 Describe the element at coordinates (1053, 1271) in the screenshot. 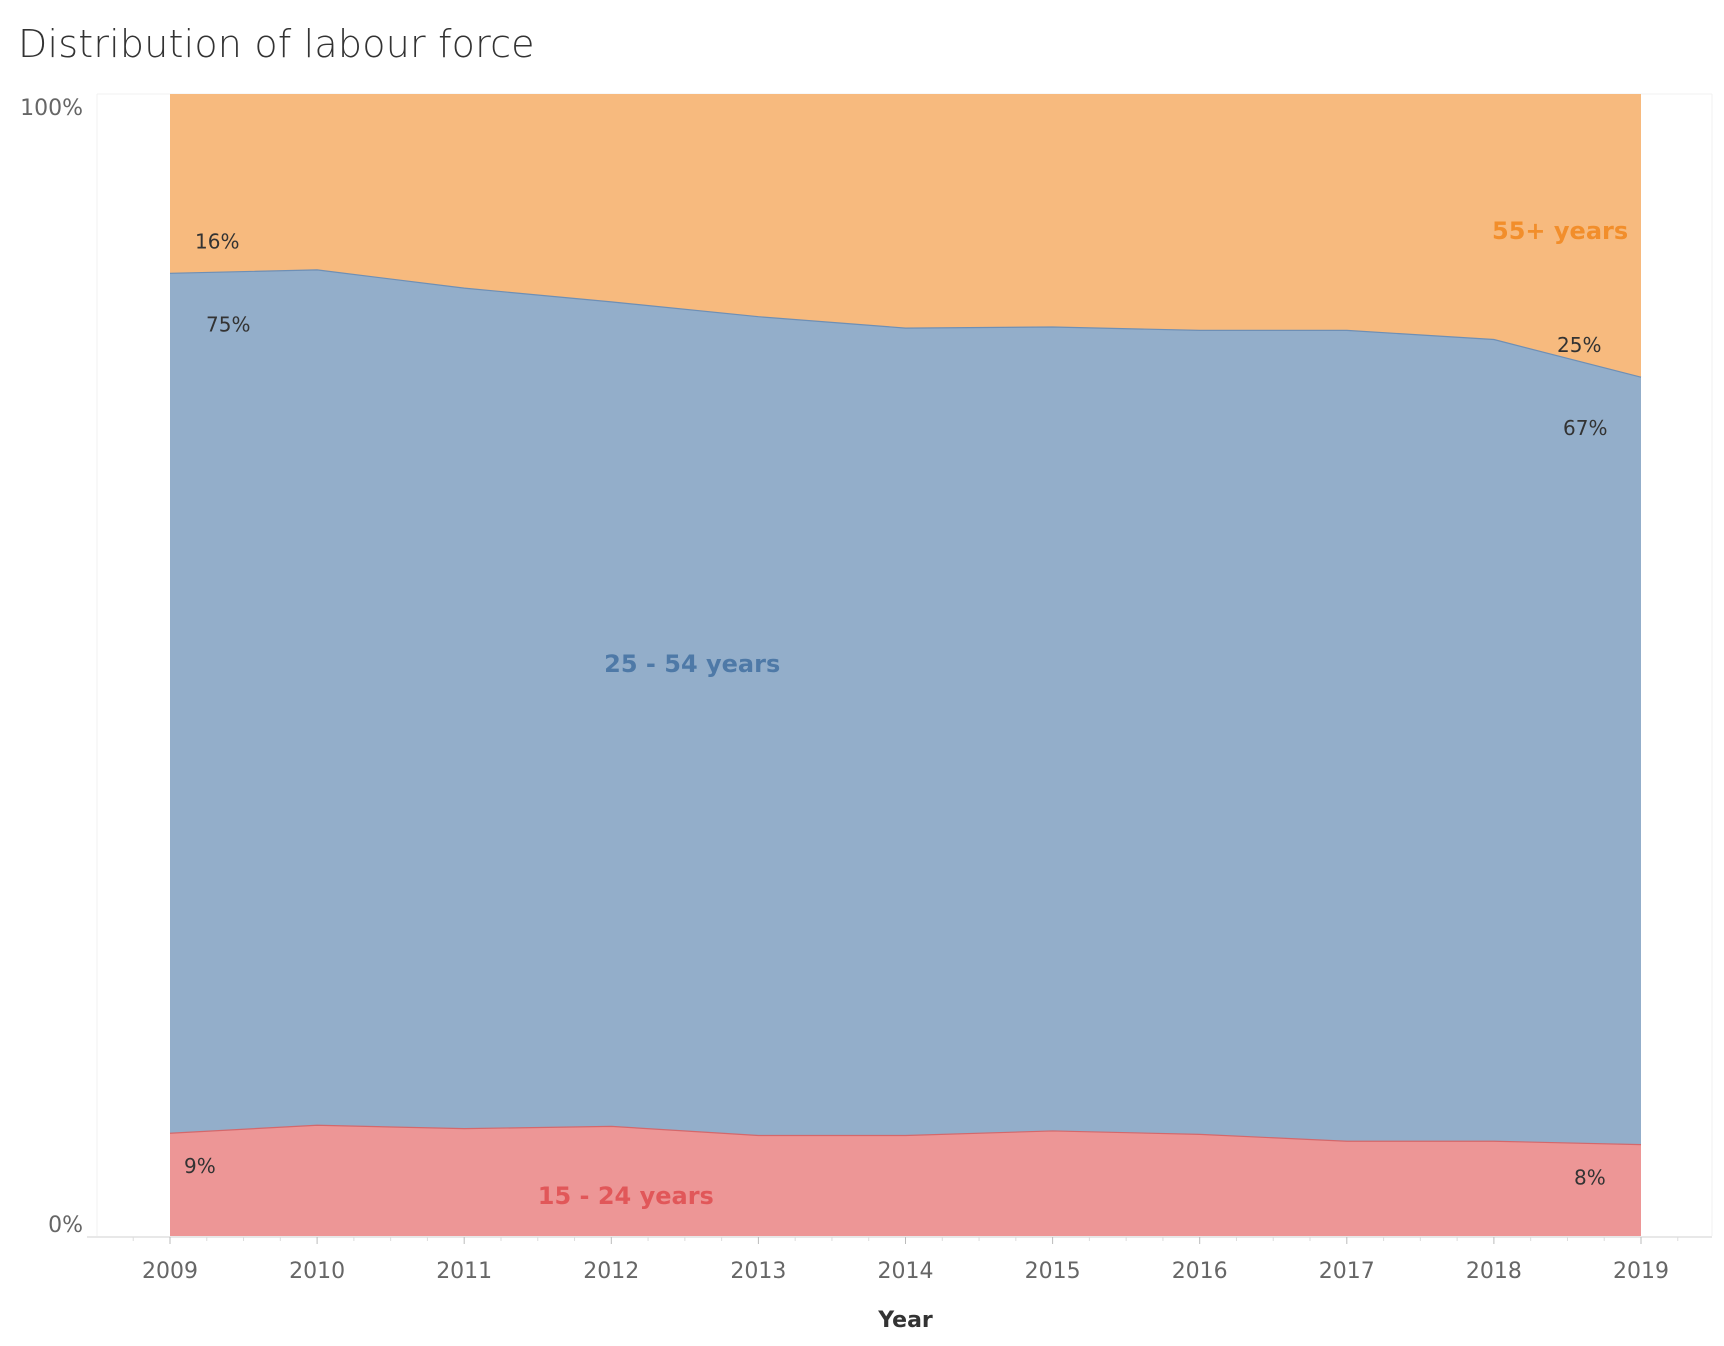

I see `x-tick-label: 2015` at that location.